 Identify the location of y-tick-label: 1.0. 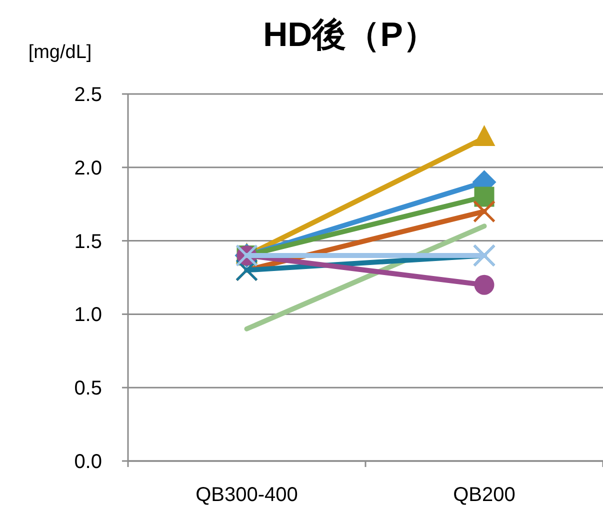
(88, 315).